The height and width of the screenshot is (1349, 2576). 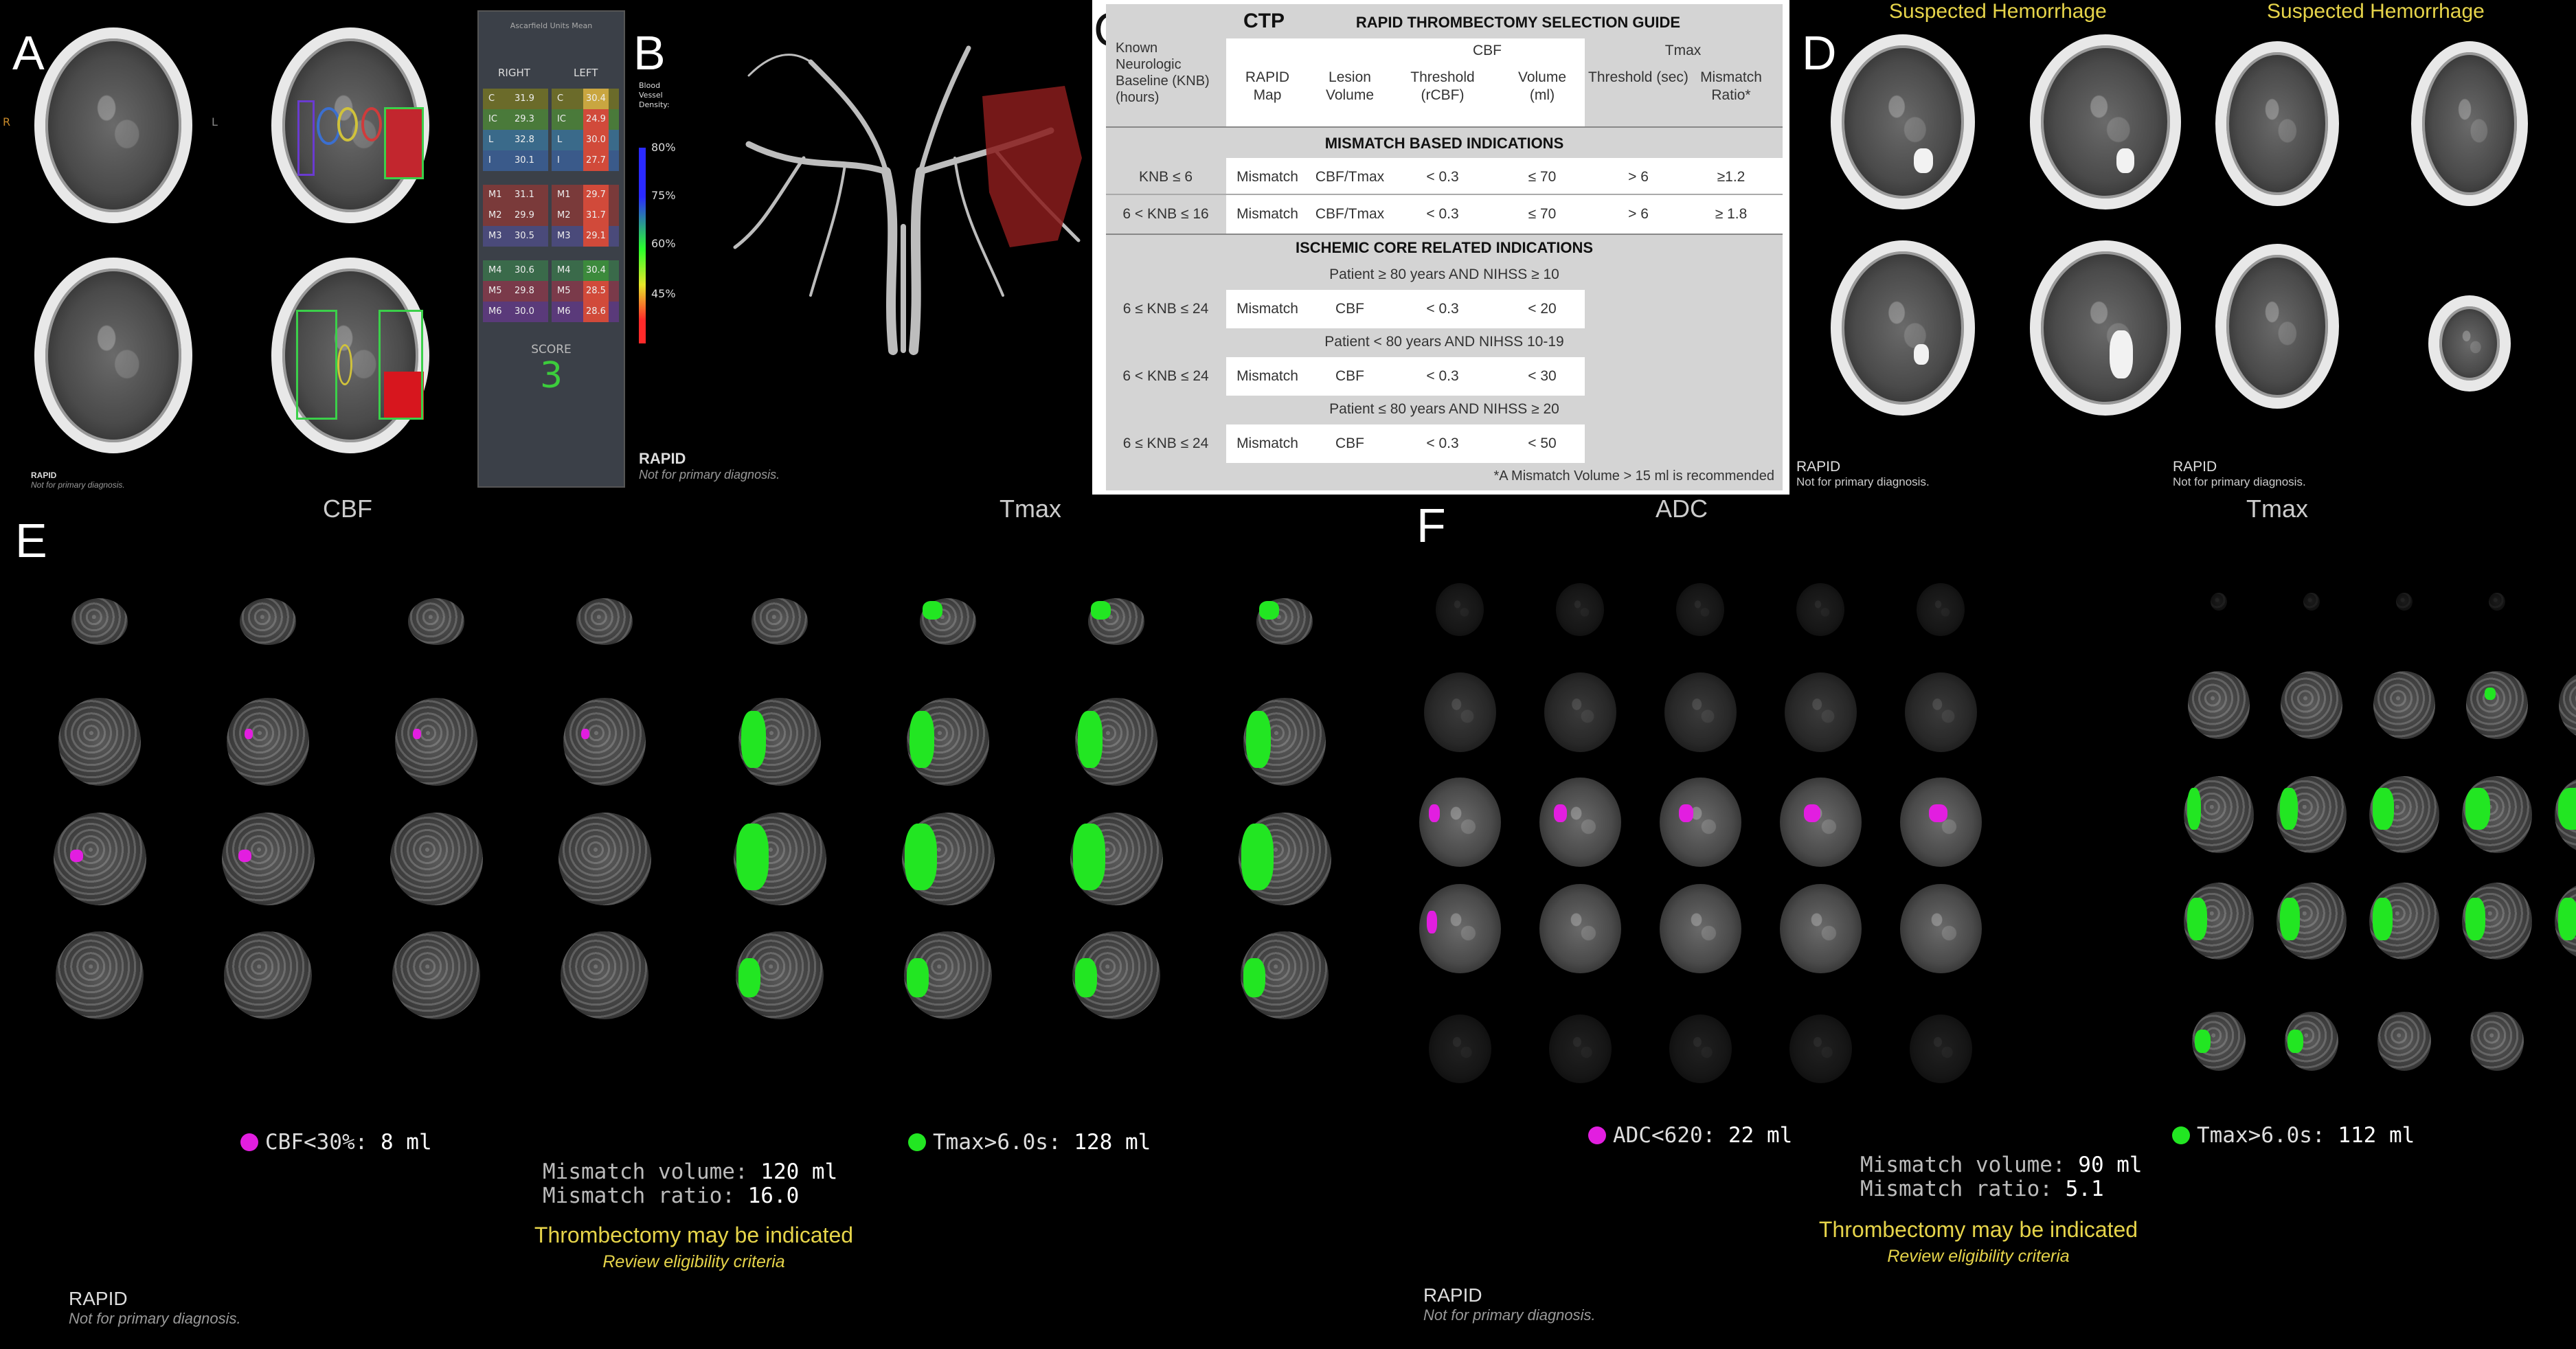 What do you see at coordinates (1731, 177) in the screenshot?
I see `table-cell: ≥1.2` at bounding box center [1731, 177].